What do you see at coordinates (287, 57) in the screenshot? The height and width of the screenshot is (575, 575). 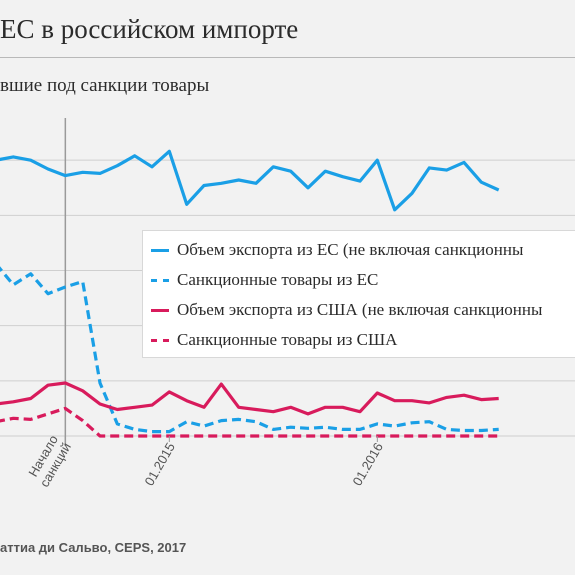 I see `title-divider` at bounding box center [287, 57].